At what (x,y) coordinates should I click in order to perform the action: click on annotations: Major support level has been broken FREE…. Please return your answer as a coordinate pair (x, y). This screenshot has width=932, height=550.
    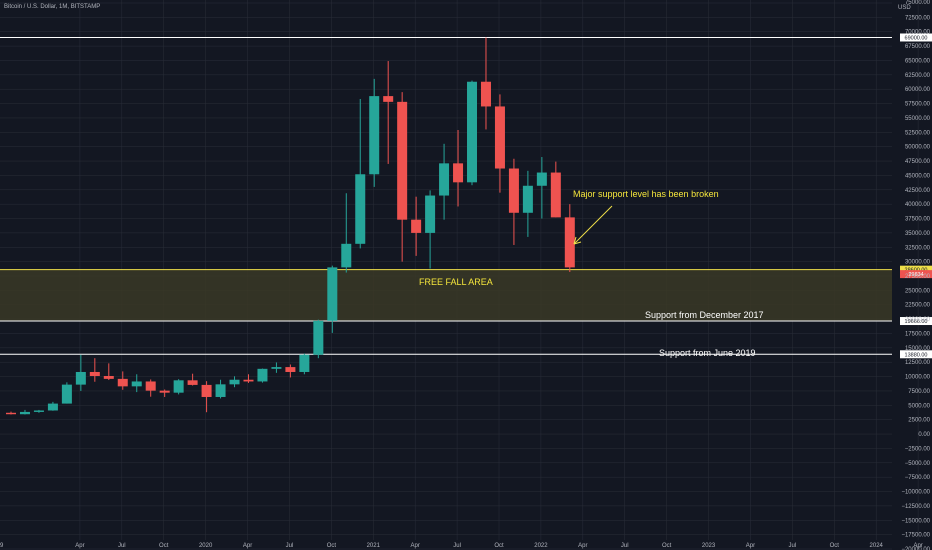
    Looking at the image, I should click on (591, 273).